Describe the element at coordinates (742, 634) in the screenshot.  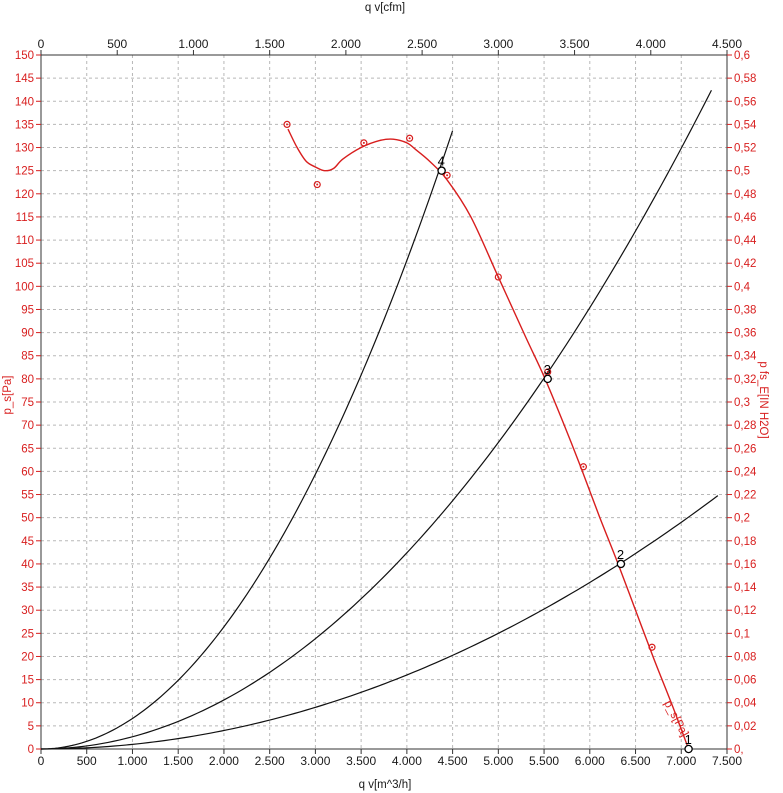
I see `right-tick-label: 0,1` at that location.